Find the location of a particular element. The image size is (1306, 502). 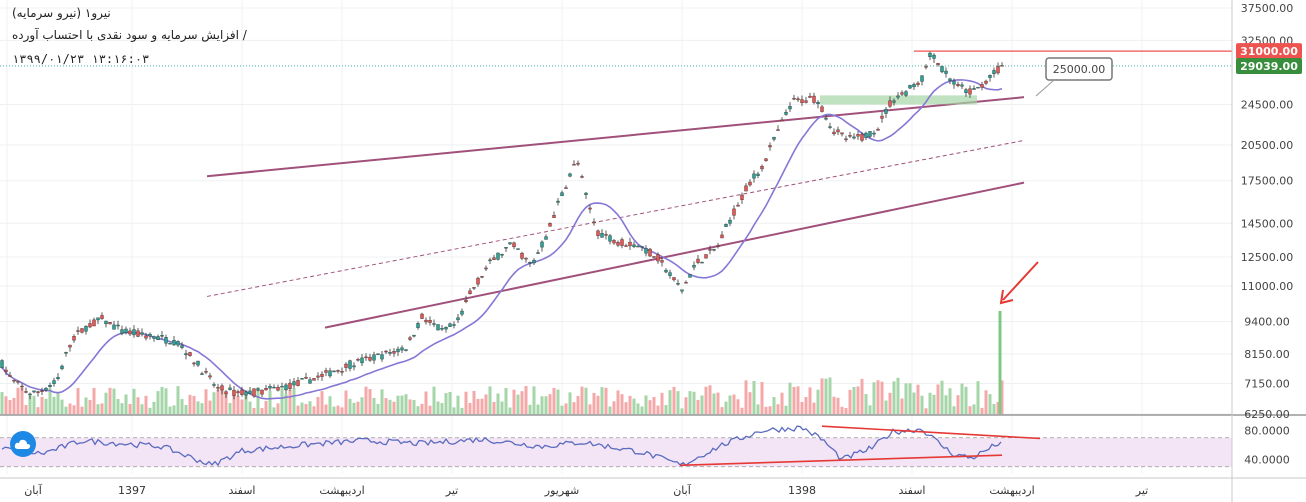

callout-box is located at coordinates (1079, 69).